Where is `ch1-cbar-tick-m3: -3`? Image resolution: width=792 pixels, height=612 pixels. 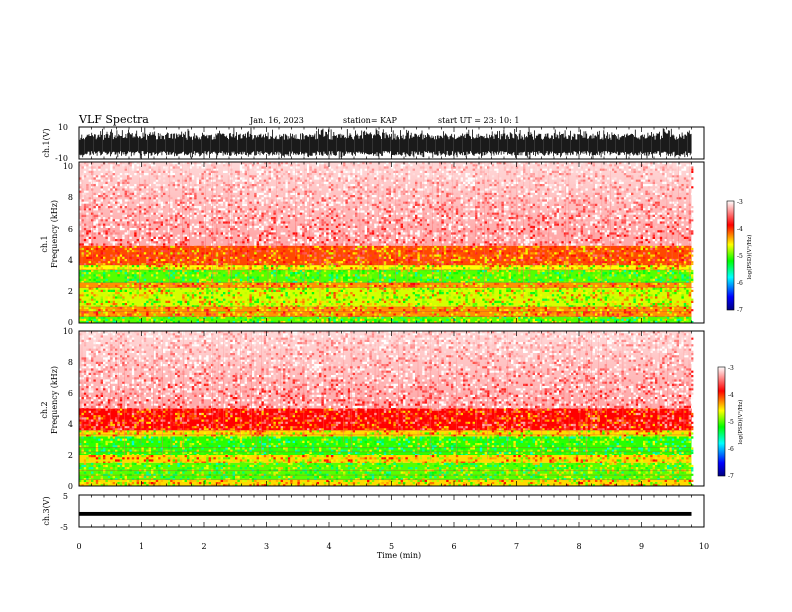
ch1-cbar-tick-m3: -3 is located at coordinates (740, 202).